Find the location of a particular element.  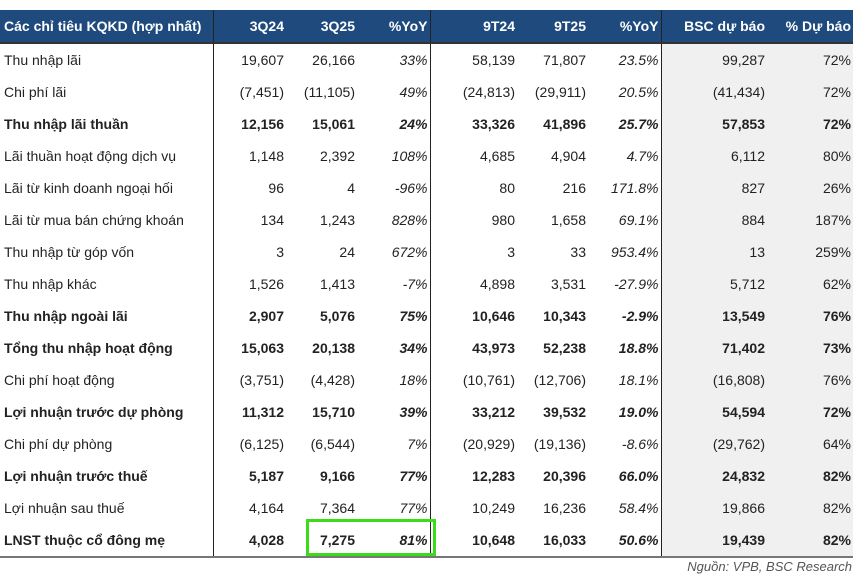

cell-value: (19,136) is located at coordinates (559, 444).